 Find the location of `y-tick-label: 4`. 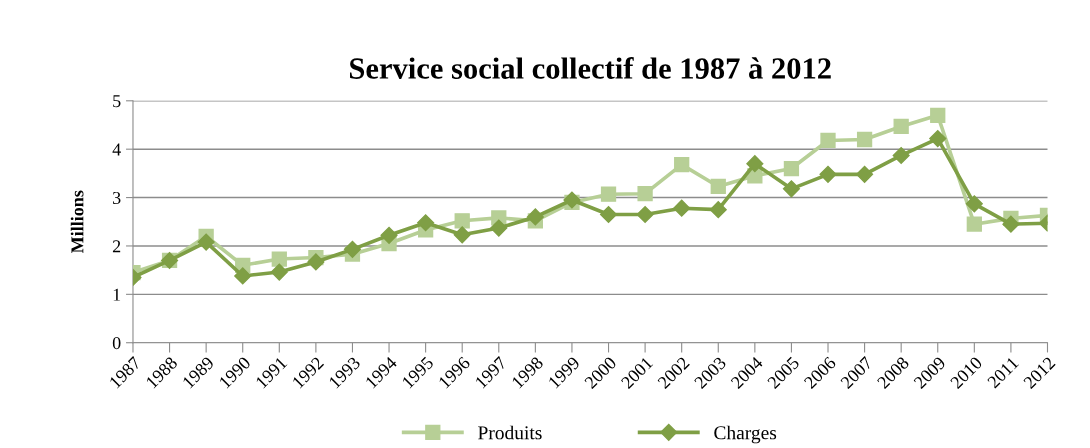

y-tick-label: 4 is located at coordinates (116, 149).